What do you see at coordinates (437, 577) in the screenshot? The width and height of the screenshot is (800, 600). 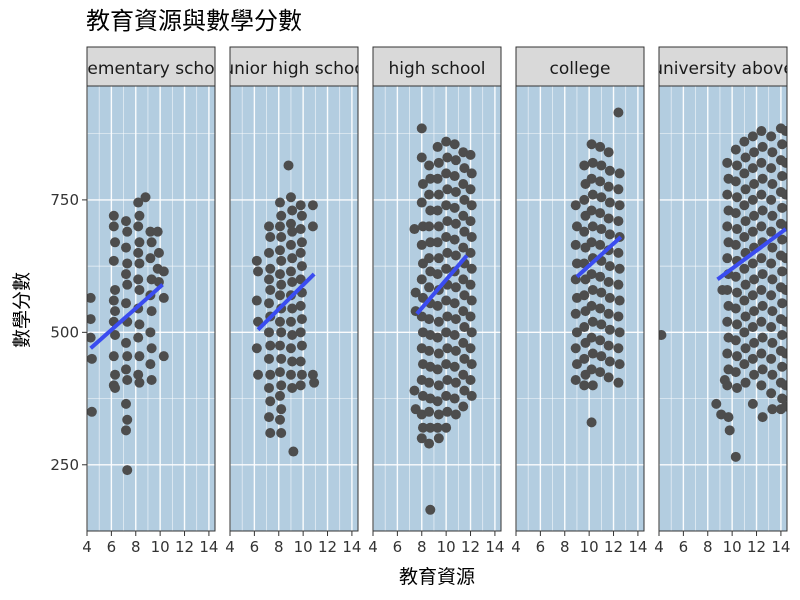 I see `x-axis-label: 教育資源` at bounding box center [437, 577].